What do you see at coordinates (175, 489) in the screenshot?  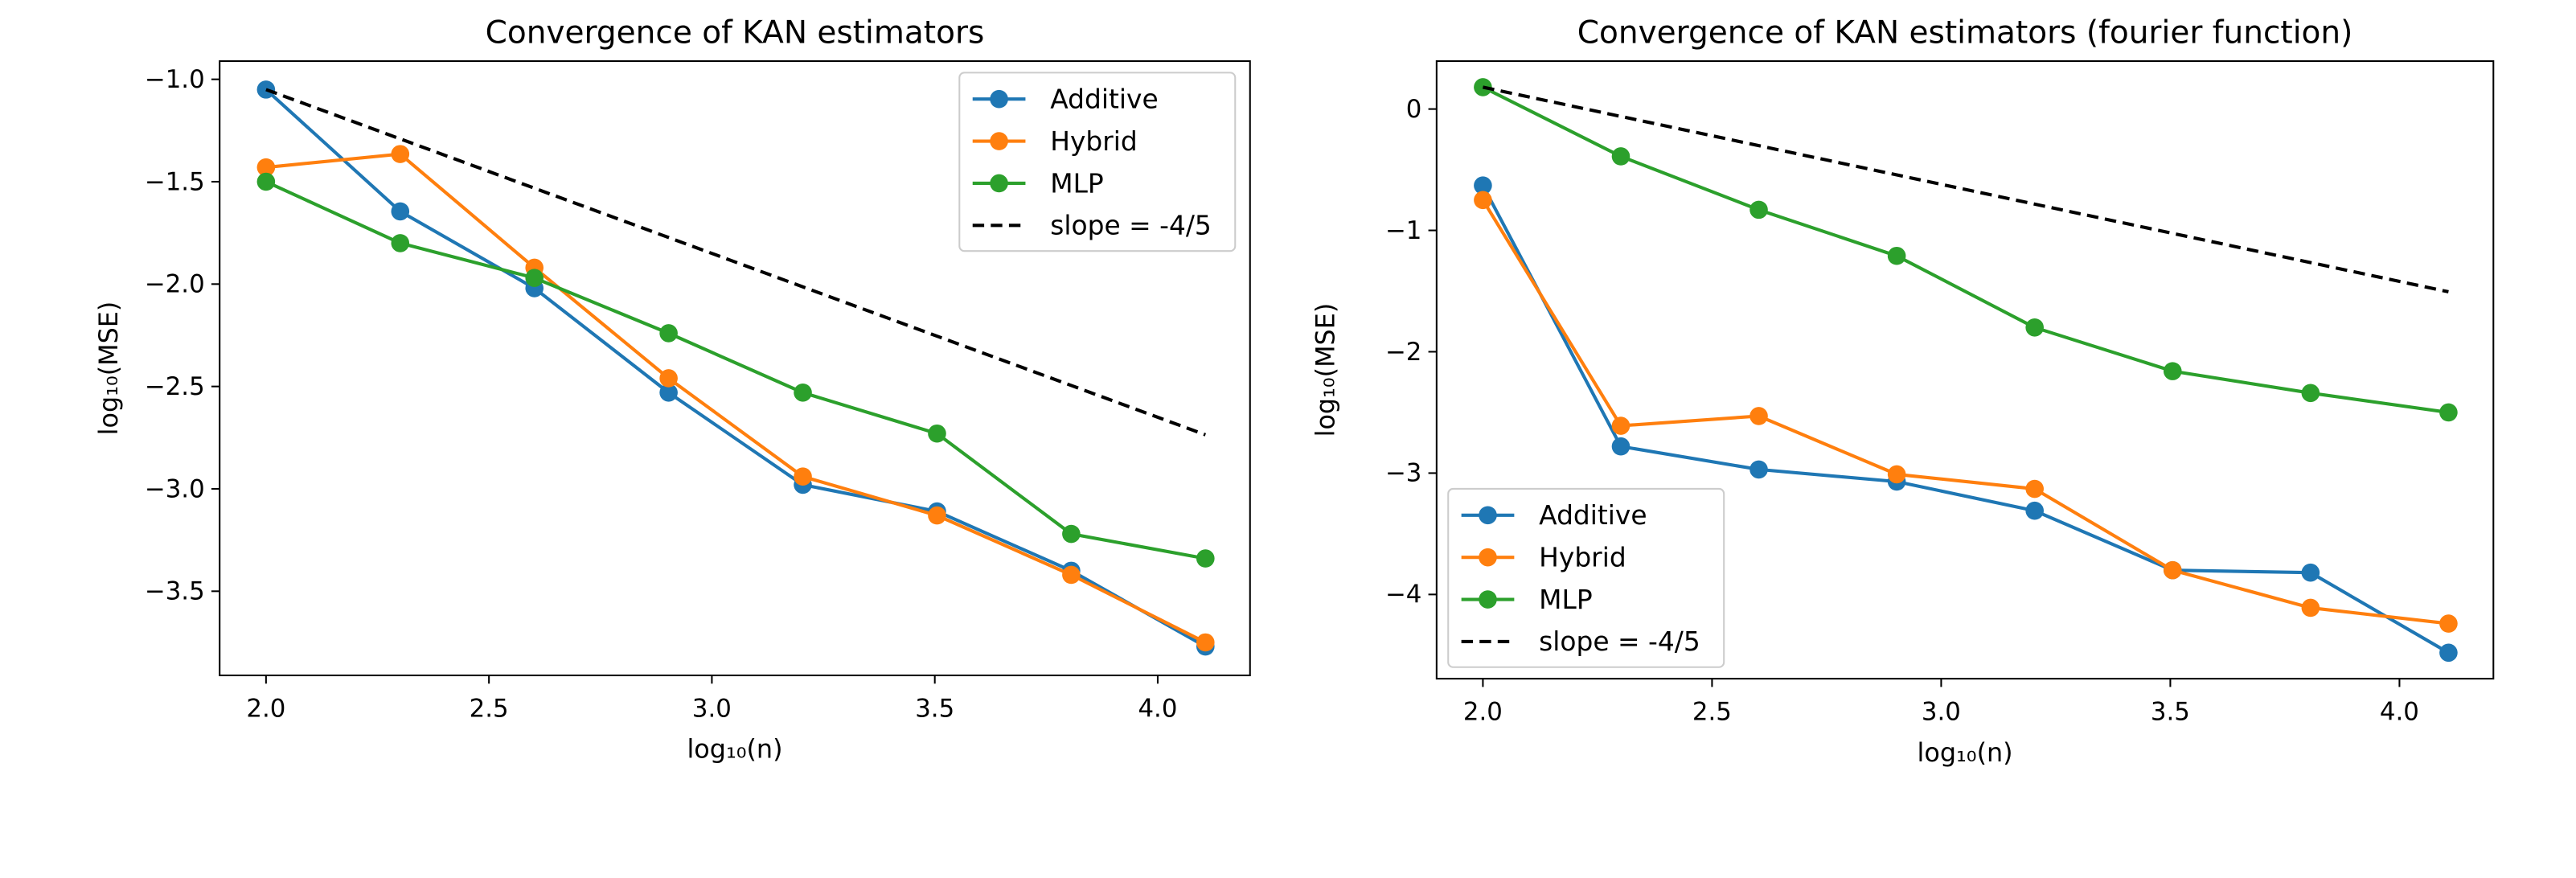 I see `y-tick-label: −3.0` at bounding box center [175, 489].